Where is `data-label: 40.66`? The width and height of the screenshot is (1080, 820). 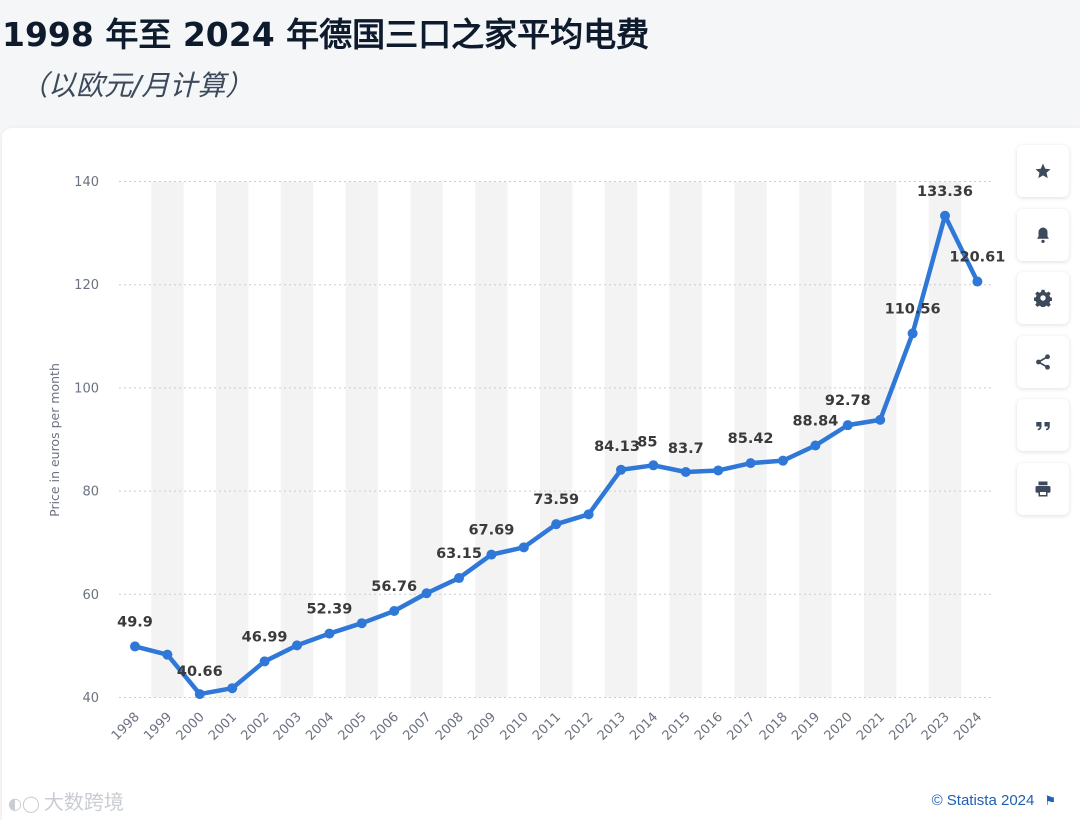 data-label: 40.66 is located at coordinates (200, 672).